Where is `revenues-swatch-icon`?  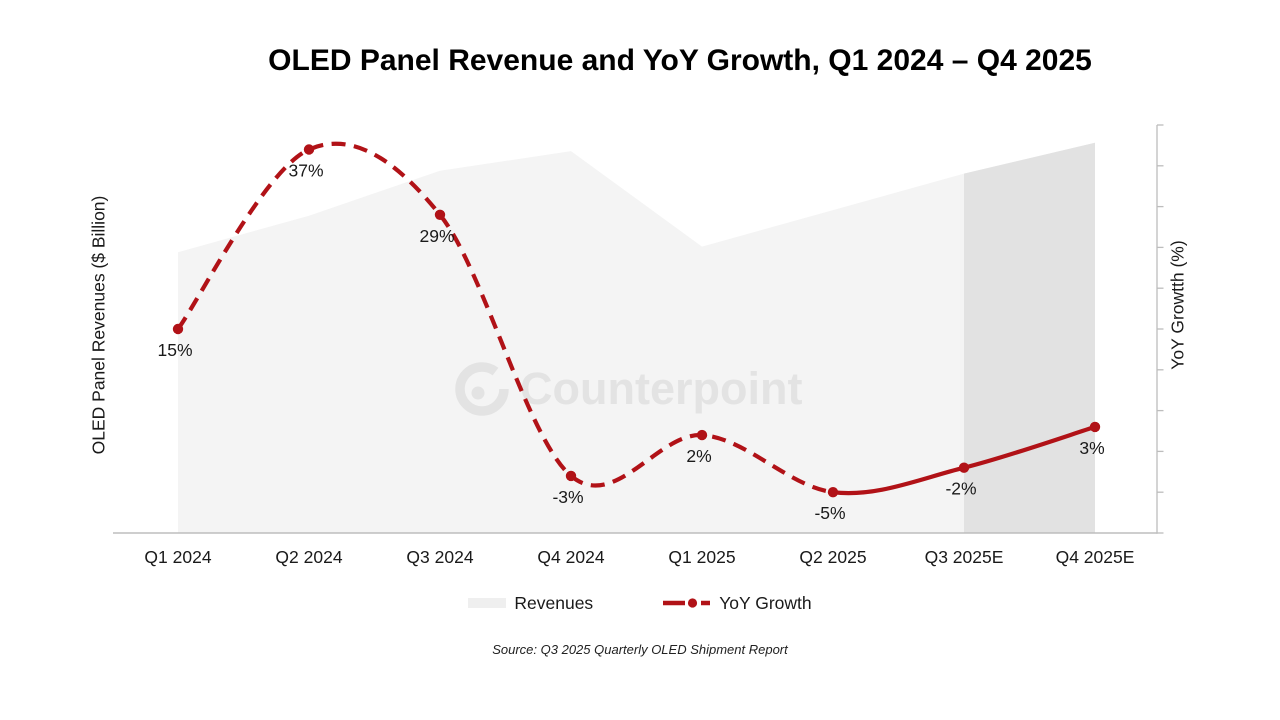
revenues-swatch-icon is located at coordinates (487, 603).